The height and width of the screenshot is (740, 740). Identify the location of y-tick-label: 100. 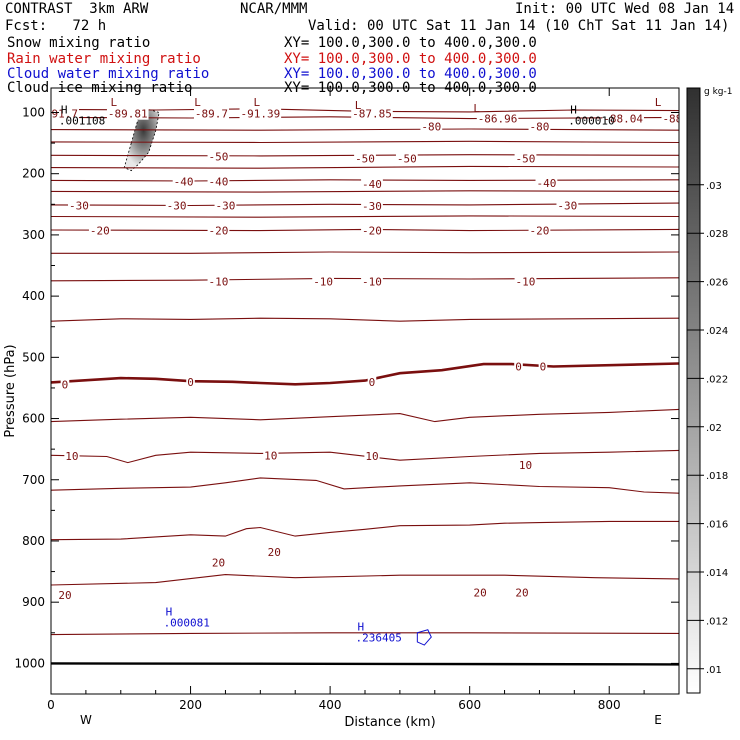
(33, 112).